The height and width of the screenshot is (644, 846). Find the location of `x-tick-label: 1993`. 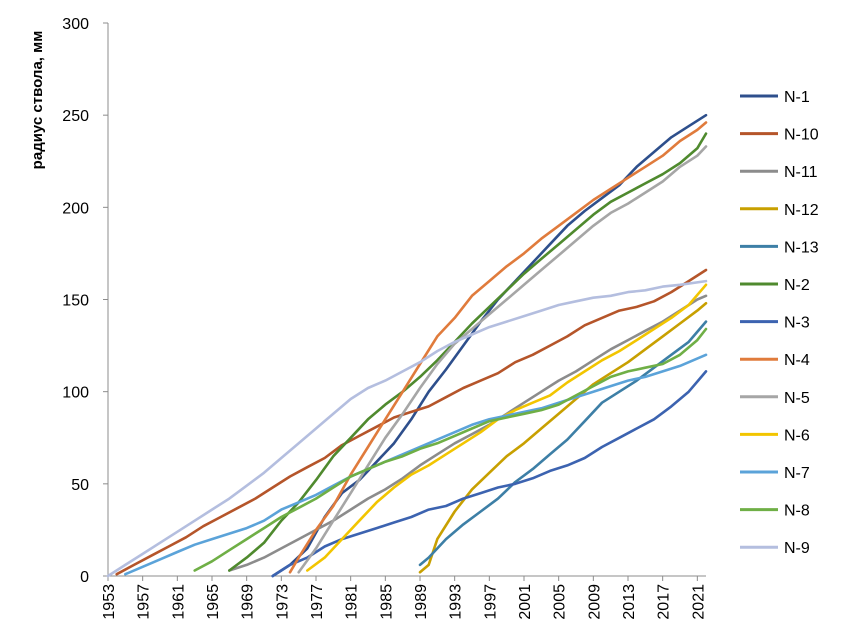

x-tick-label: 1993 is located at coordinates (456, 602).